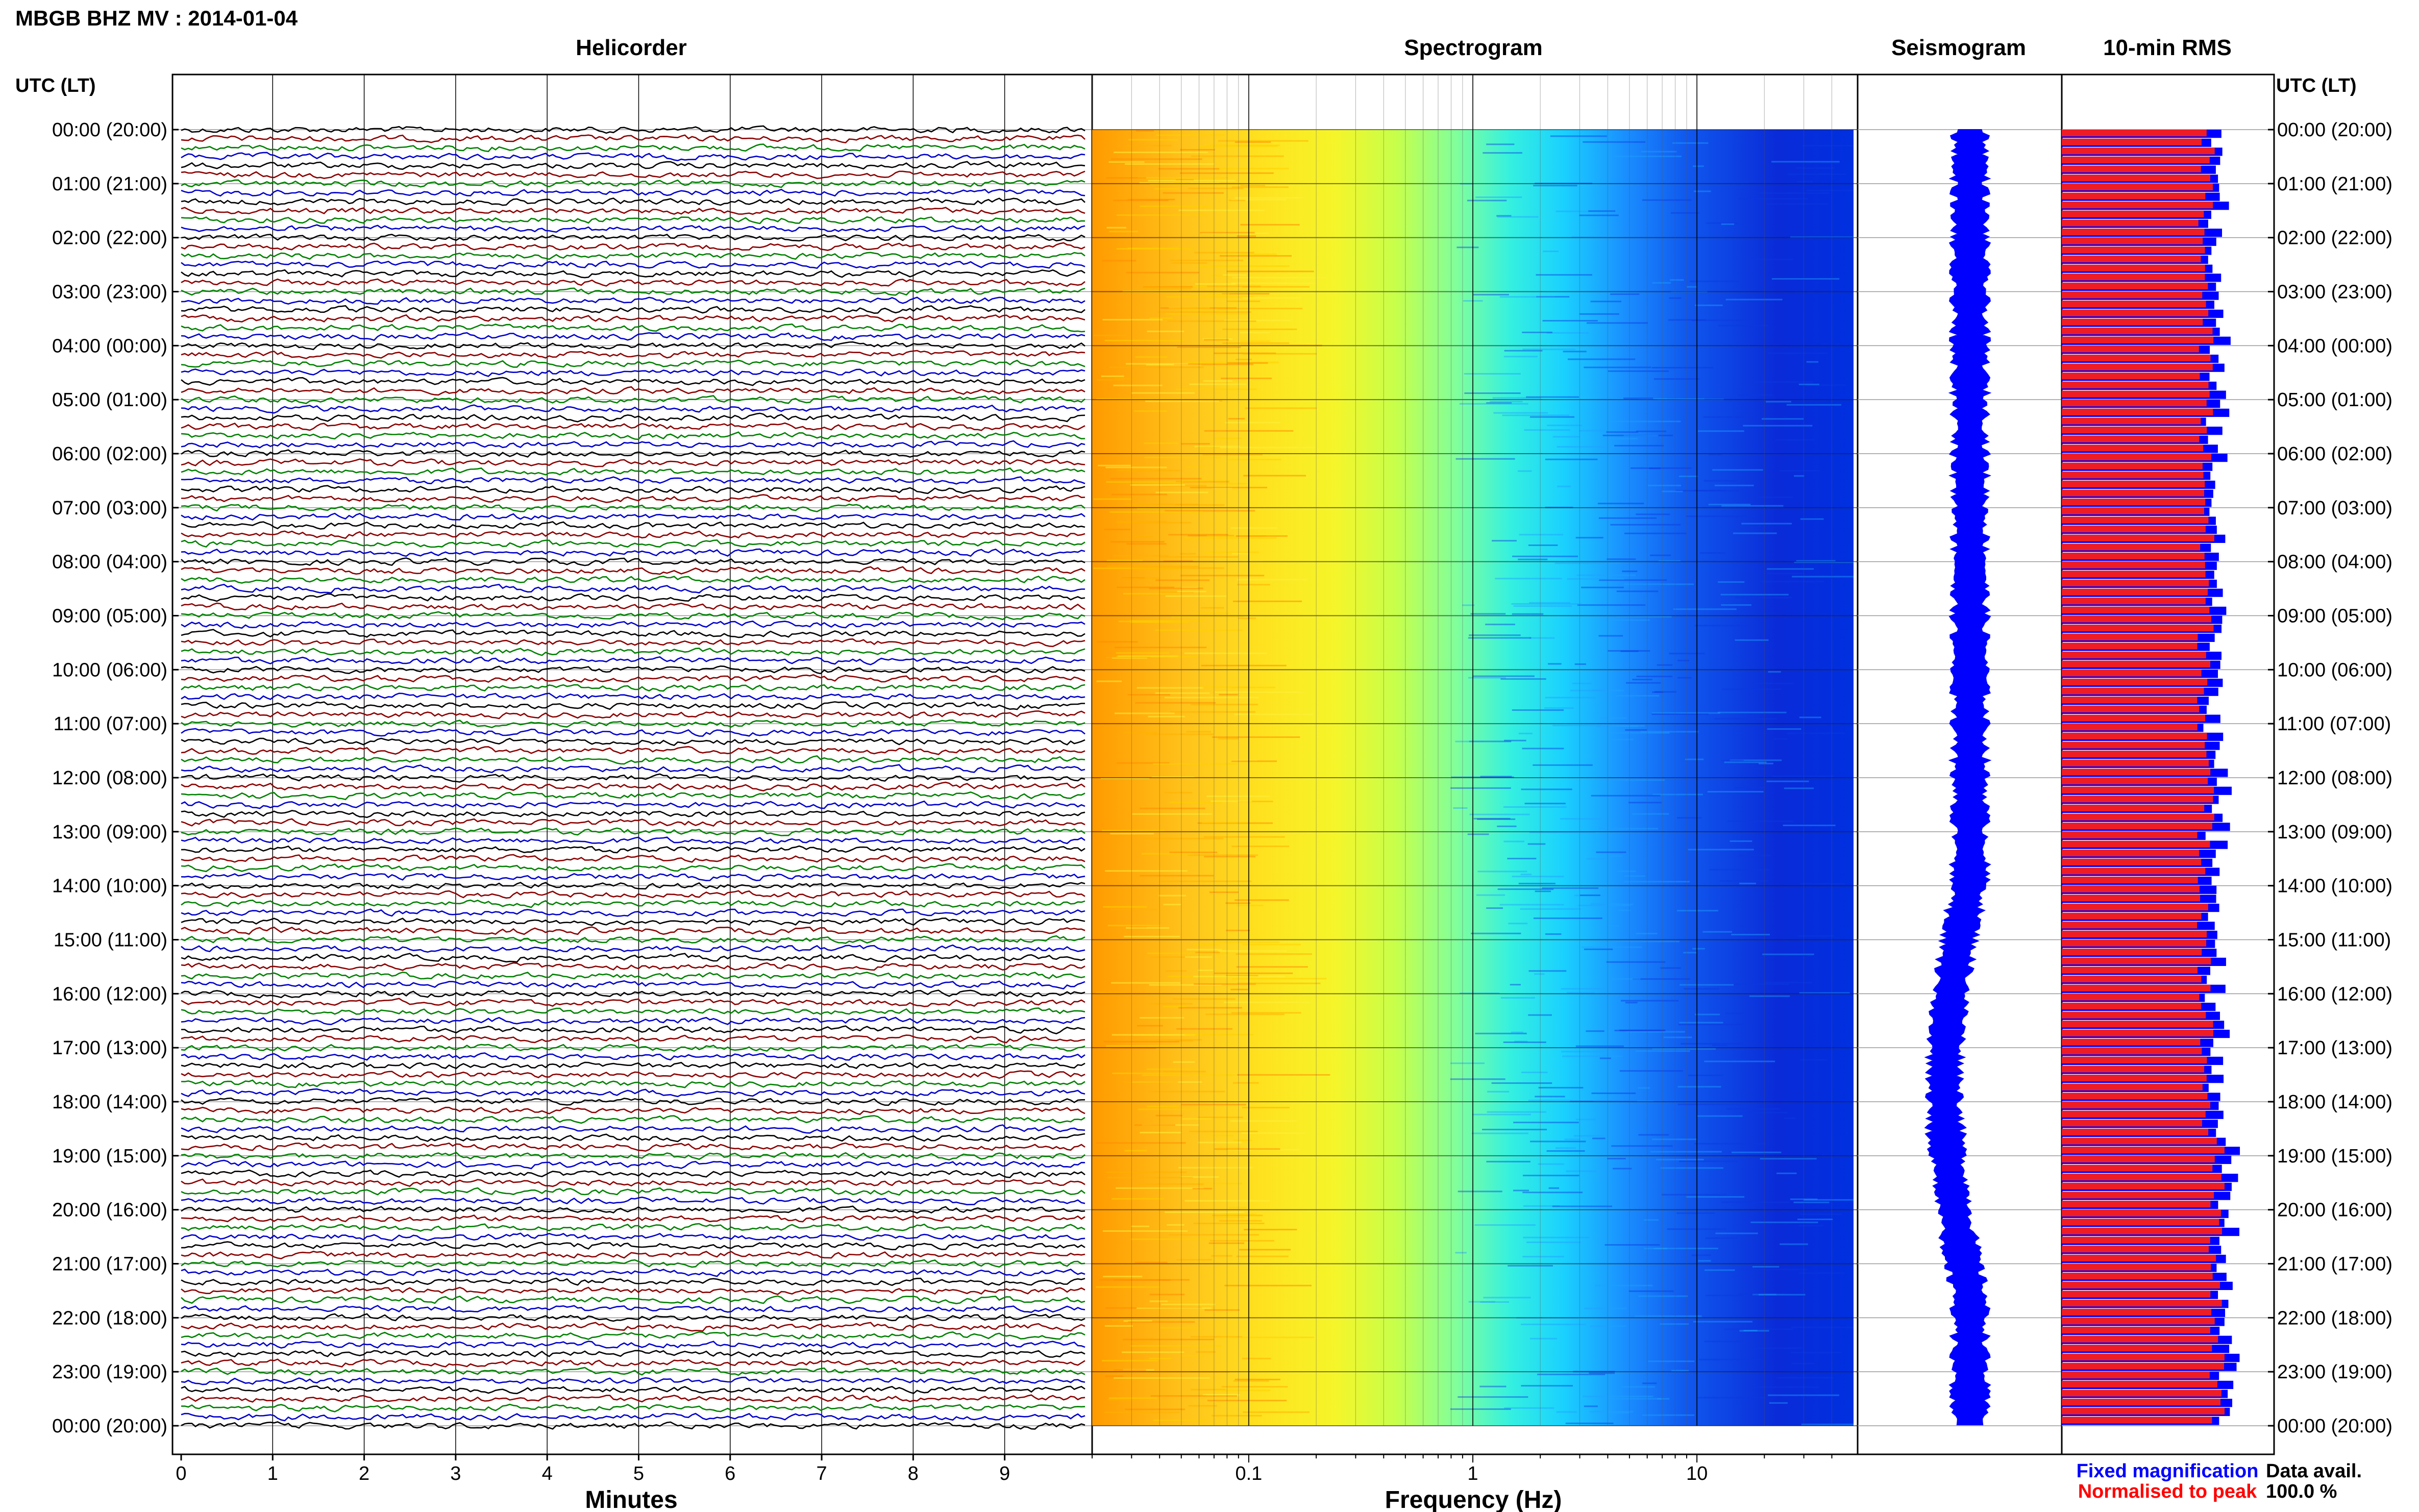 The image size is (2419, 1512). What do you see at coordinates (547, 1473) in the screenshot?
I see `minute-tick-label: 4` at bounding box center [547, 1473].